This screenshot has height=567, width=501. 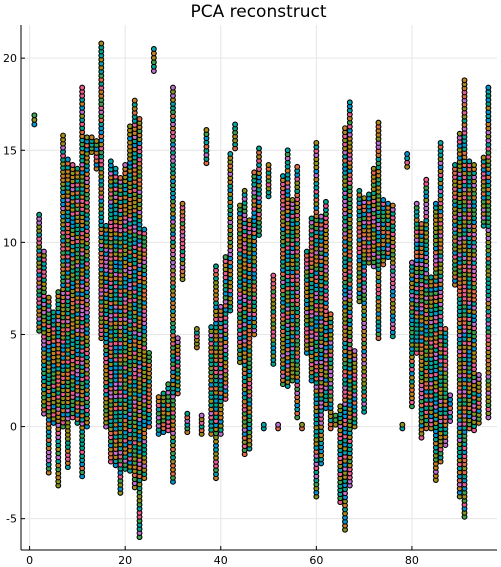 I want to click on x-tick-label: 60, so click(x=316, y=560).